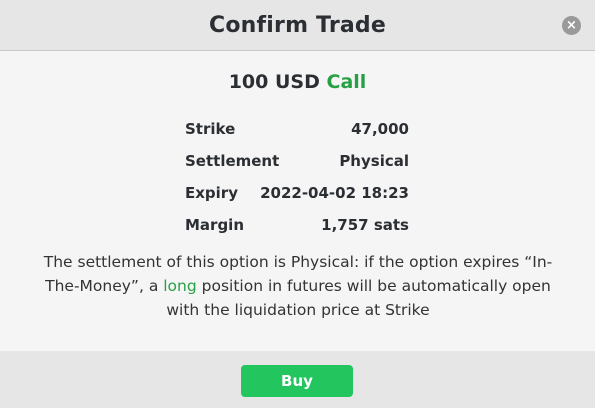 This screenshot has height=408, width=595. I want to click on option-type: Call, so click(346, 82).